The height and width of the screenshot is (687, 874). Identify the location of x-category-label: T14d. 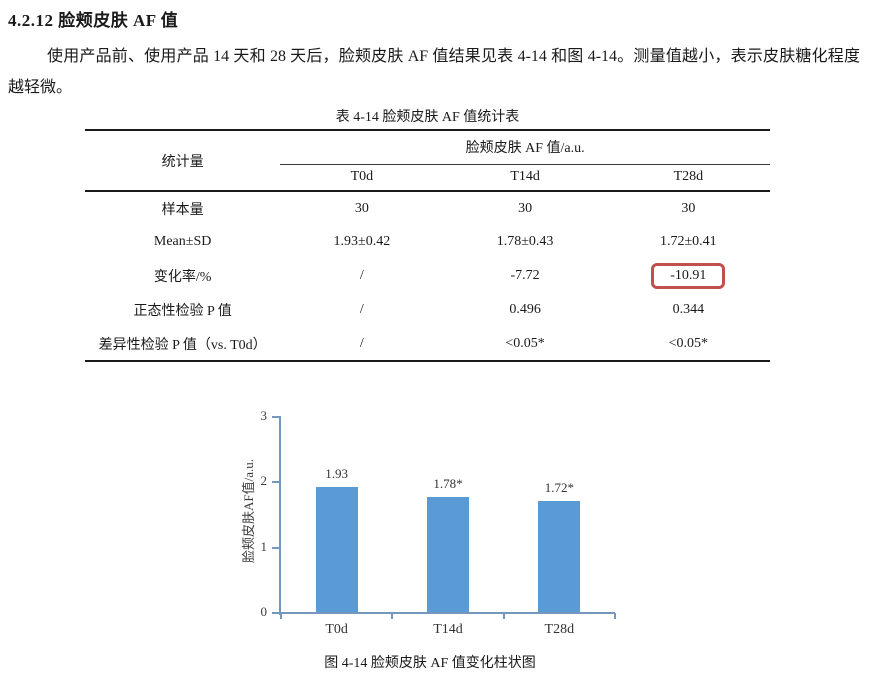
(448, 629).